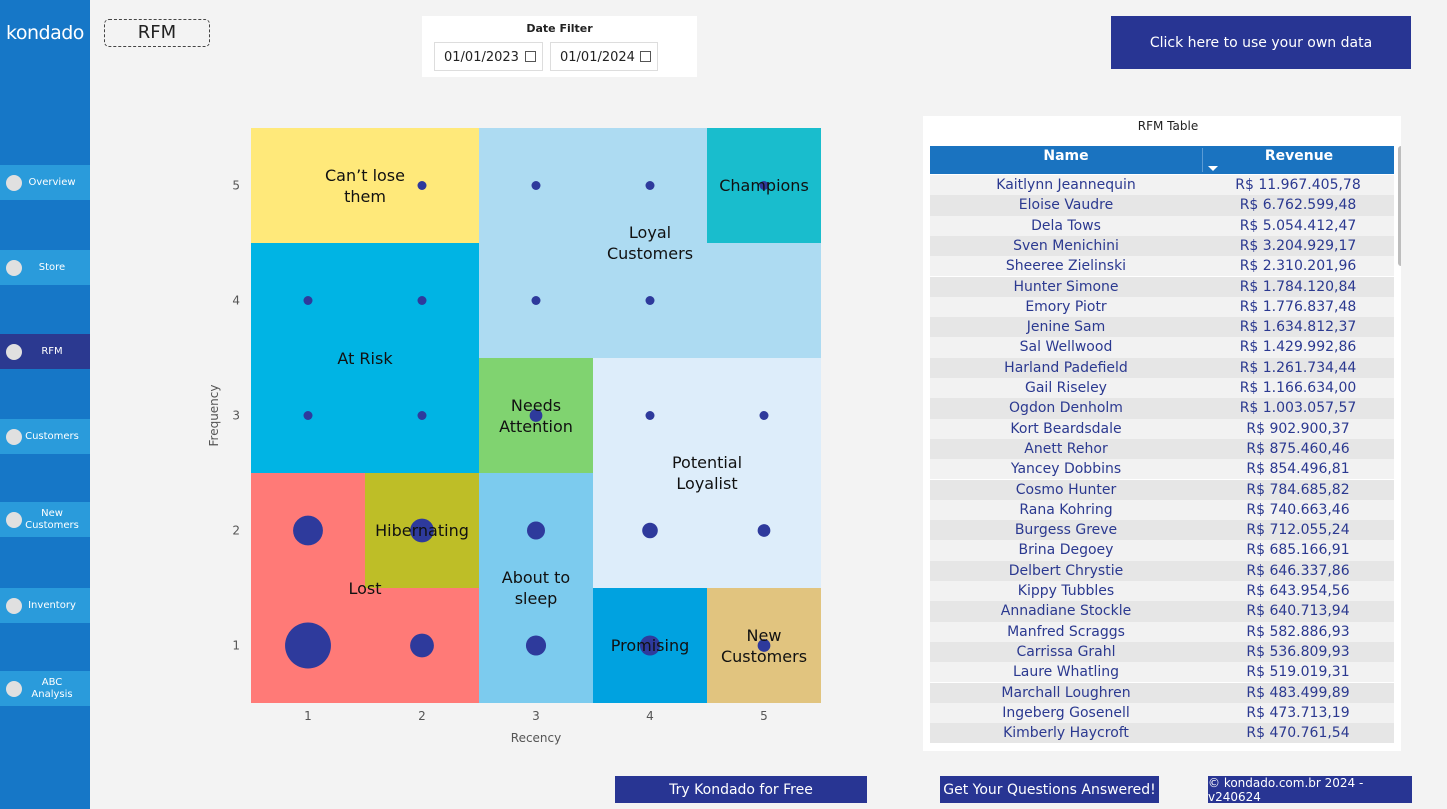  What do you see at coordinates (1162, 388) in the screenshot?
I see `table-row: Gail Riseley R$ 1.166.634,00` at bounding box center [1162, 388].